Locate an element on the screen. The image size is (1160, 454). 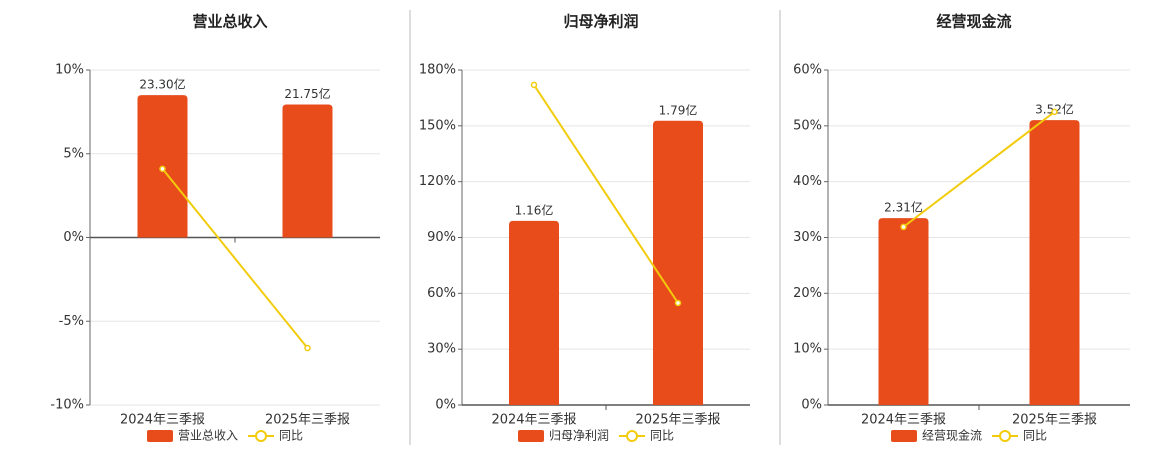
y-tick-label: 20% is located at coordinates (807, 293).